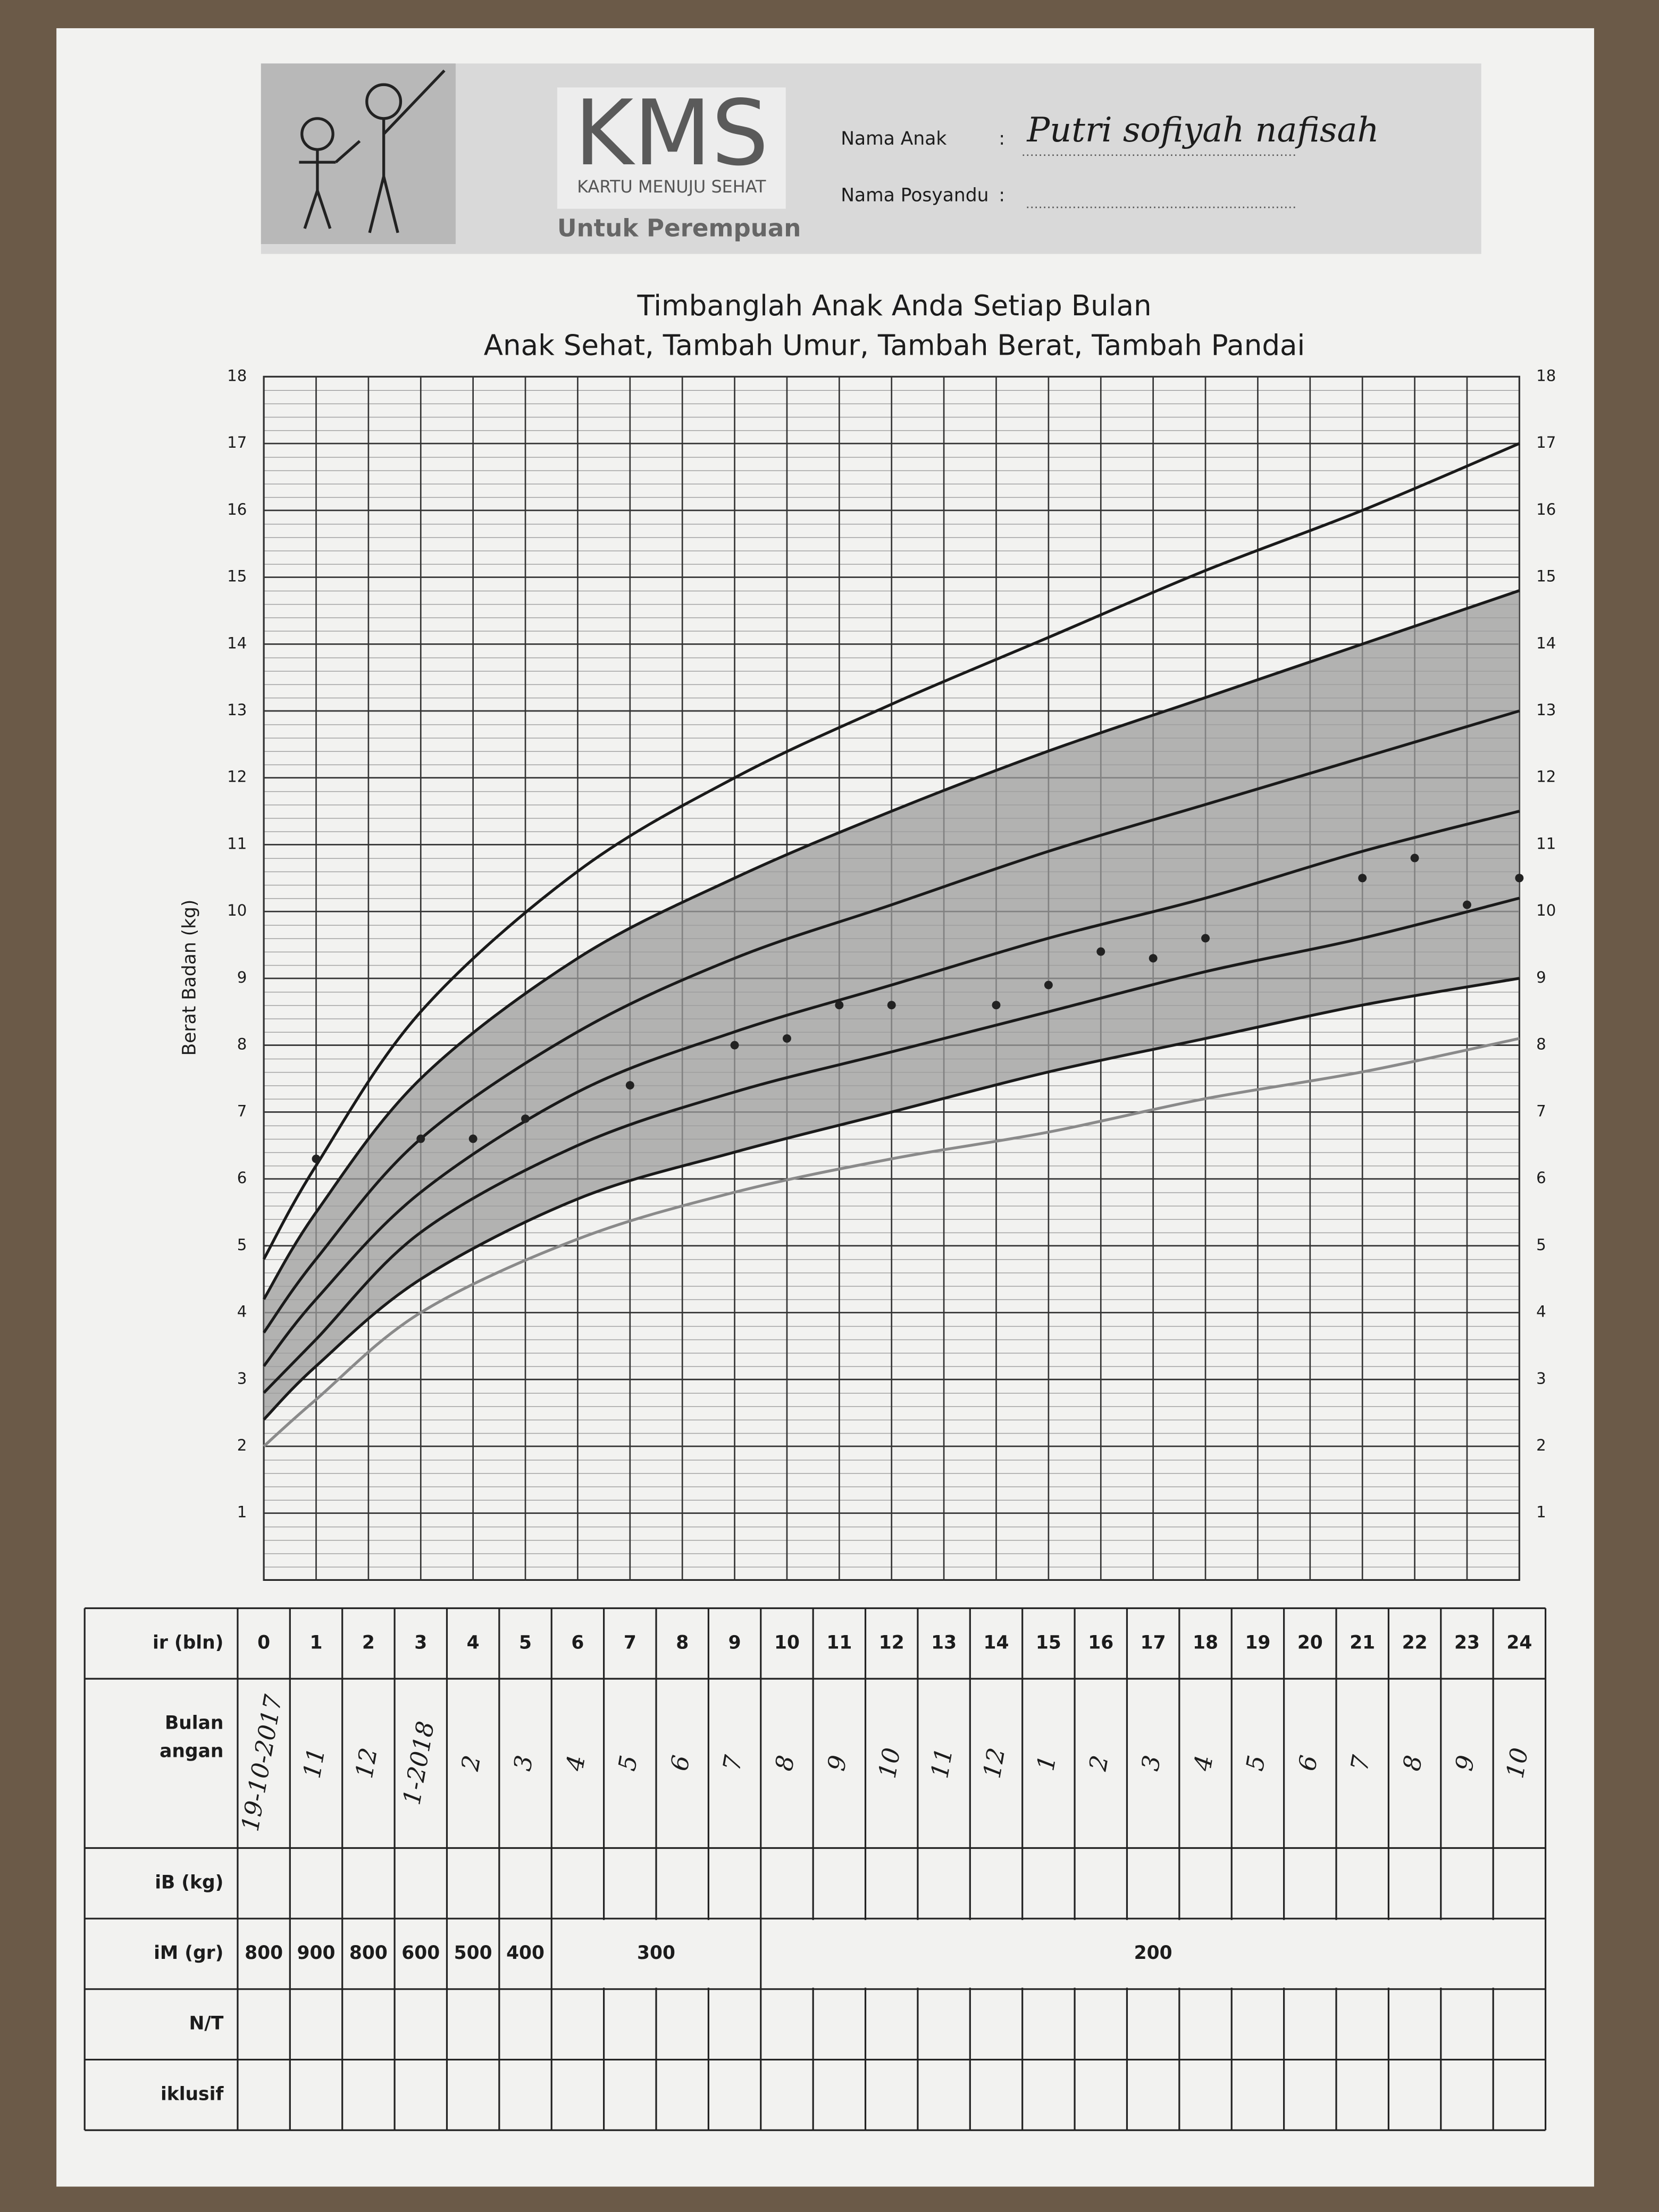  Describe the element at coordinates (1546, 375) in the screenshot. I see `y-tick-label-right: 18` at that location.